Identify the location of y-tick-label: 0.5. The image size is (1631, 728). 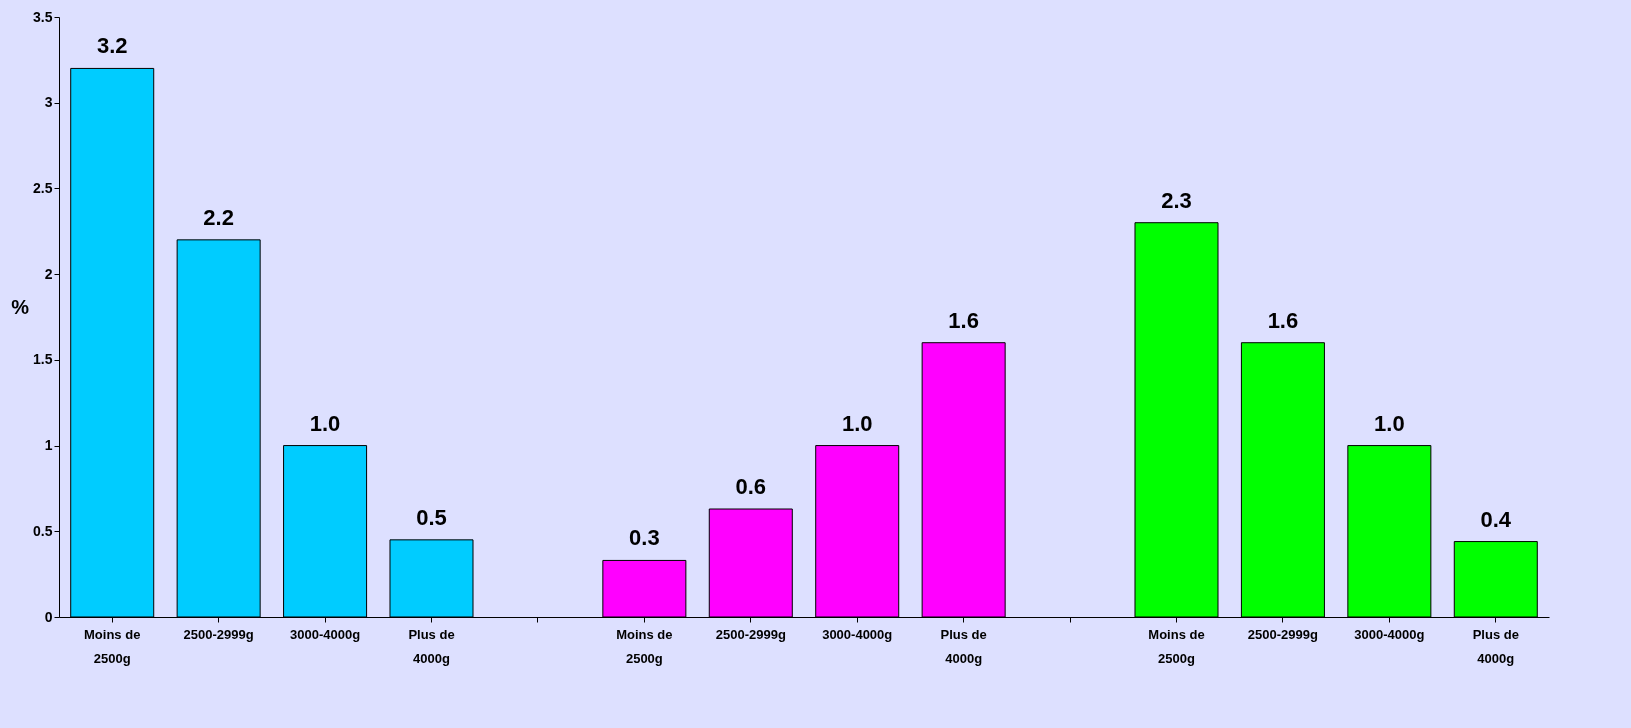
(43, 530).